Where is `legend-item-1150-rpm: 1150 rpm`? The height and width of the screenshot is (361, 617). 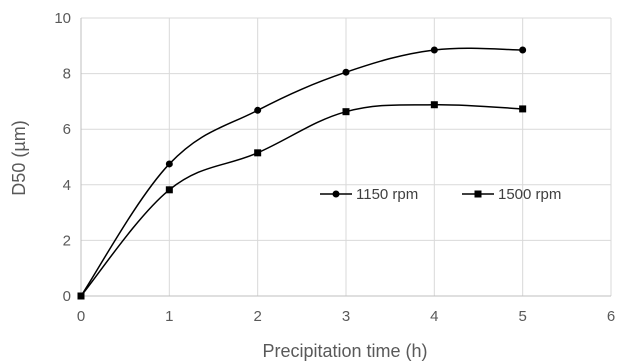
legend-item-1150-rpm: 1150 rpm is located at coordinates (369, 194).